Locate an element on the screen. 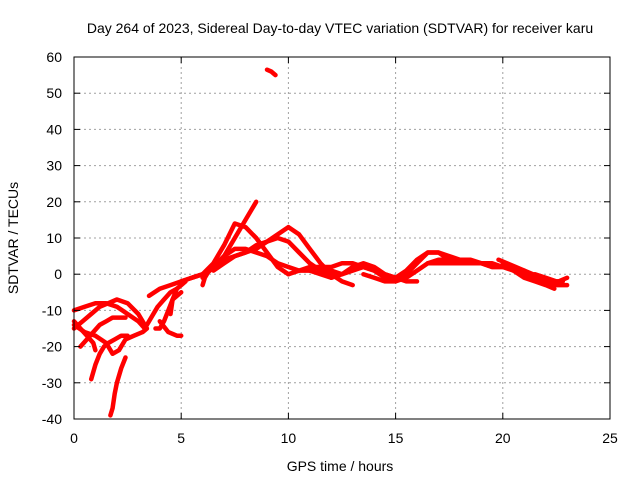  y-tick-label: 20 is located at coordinates (54, 202).